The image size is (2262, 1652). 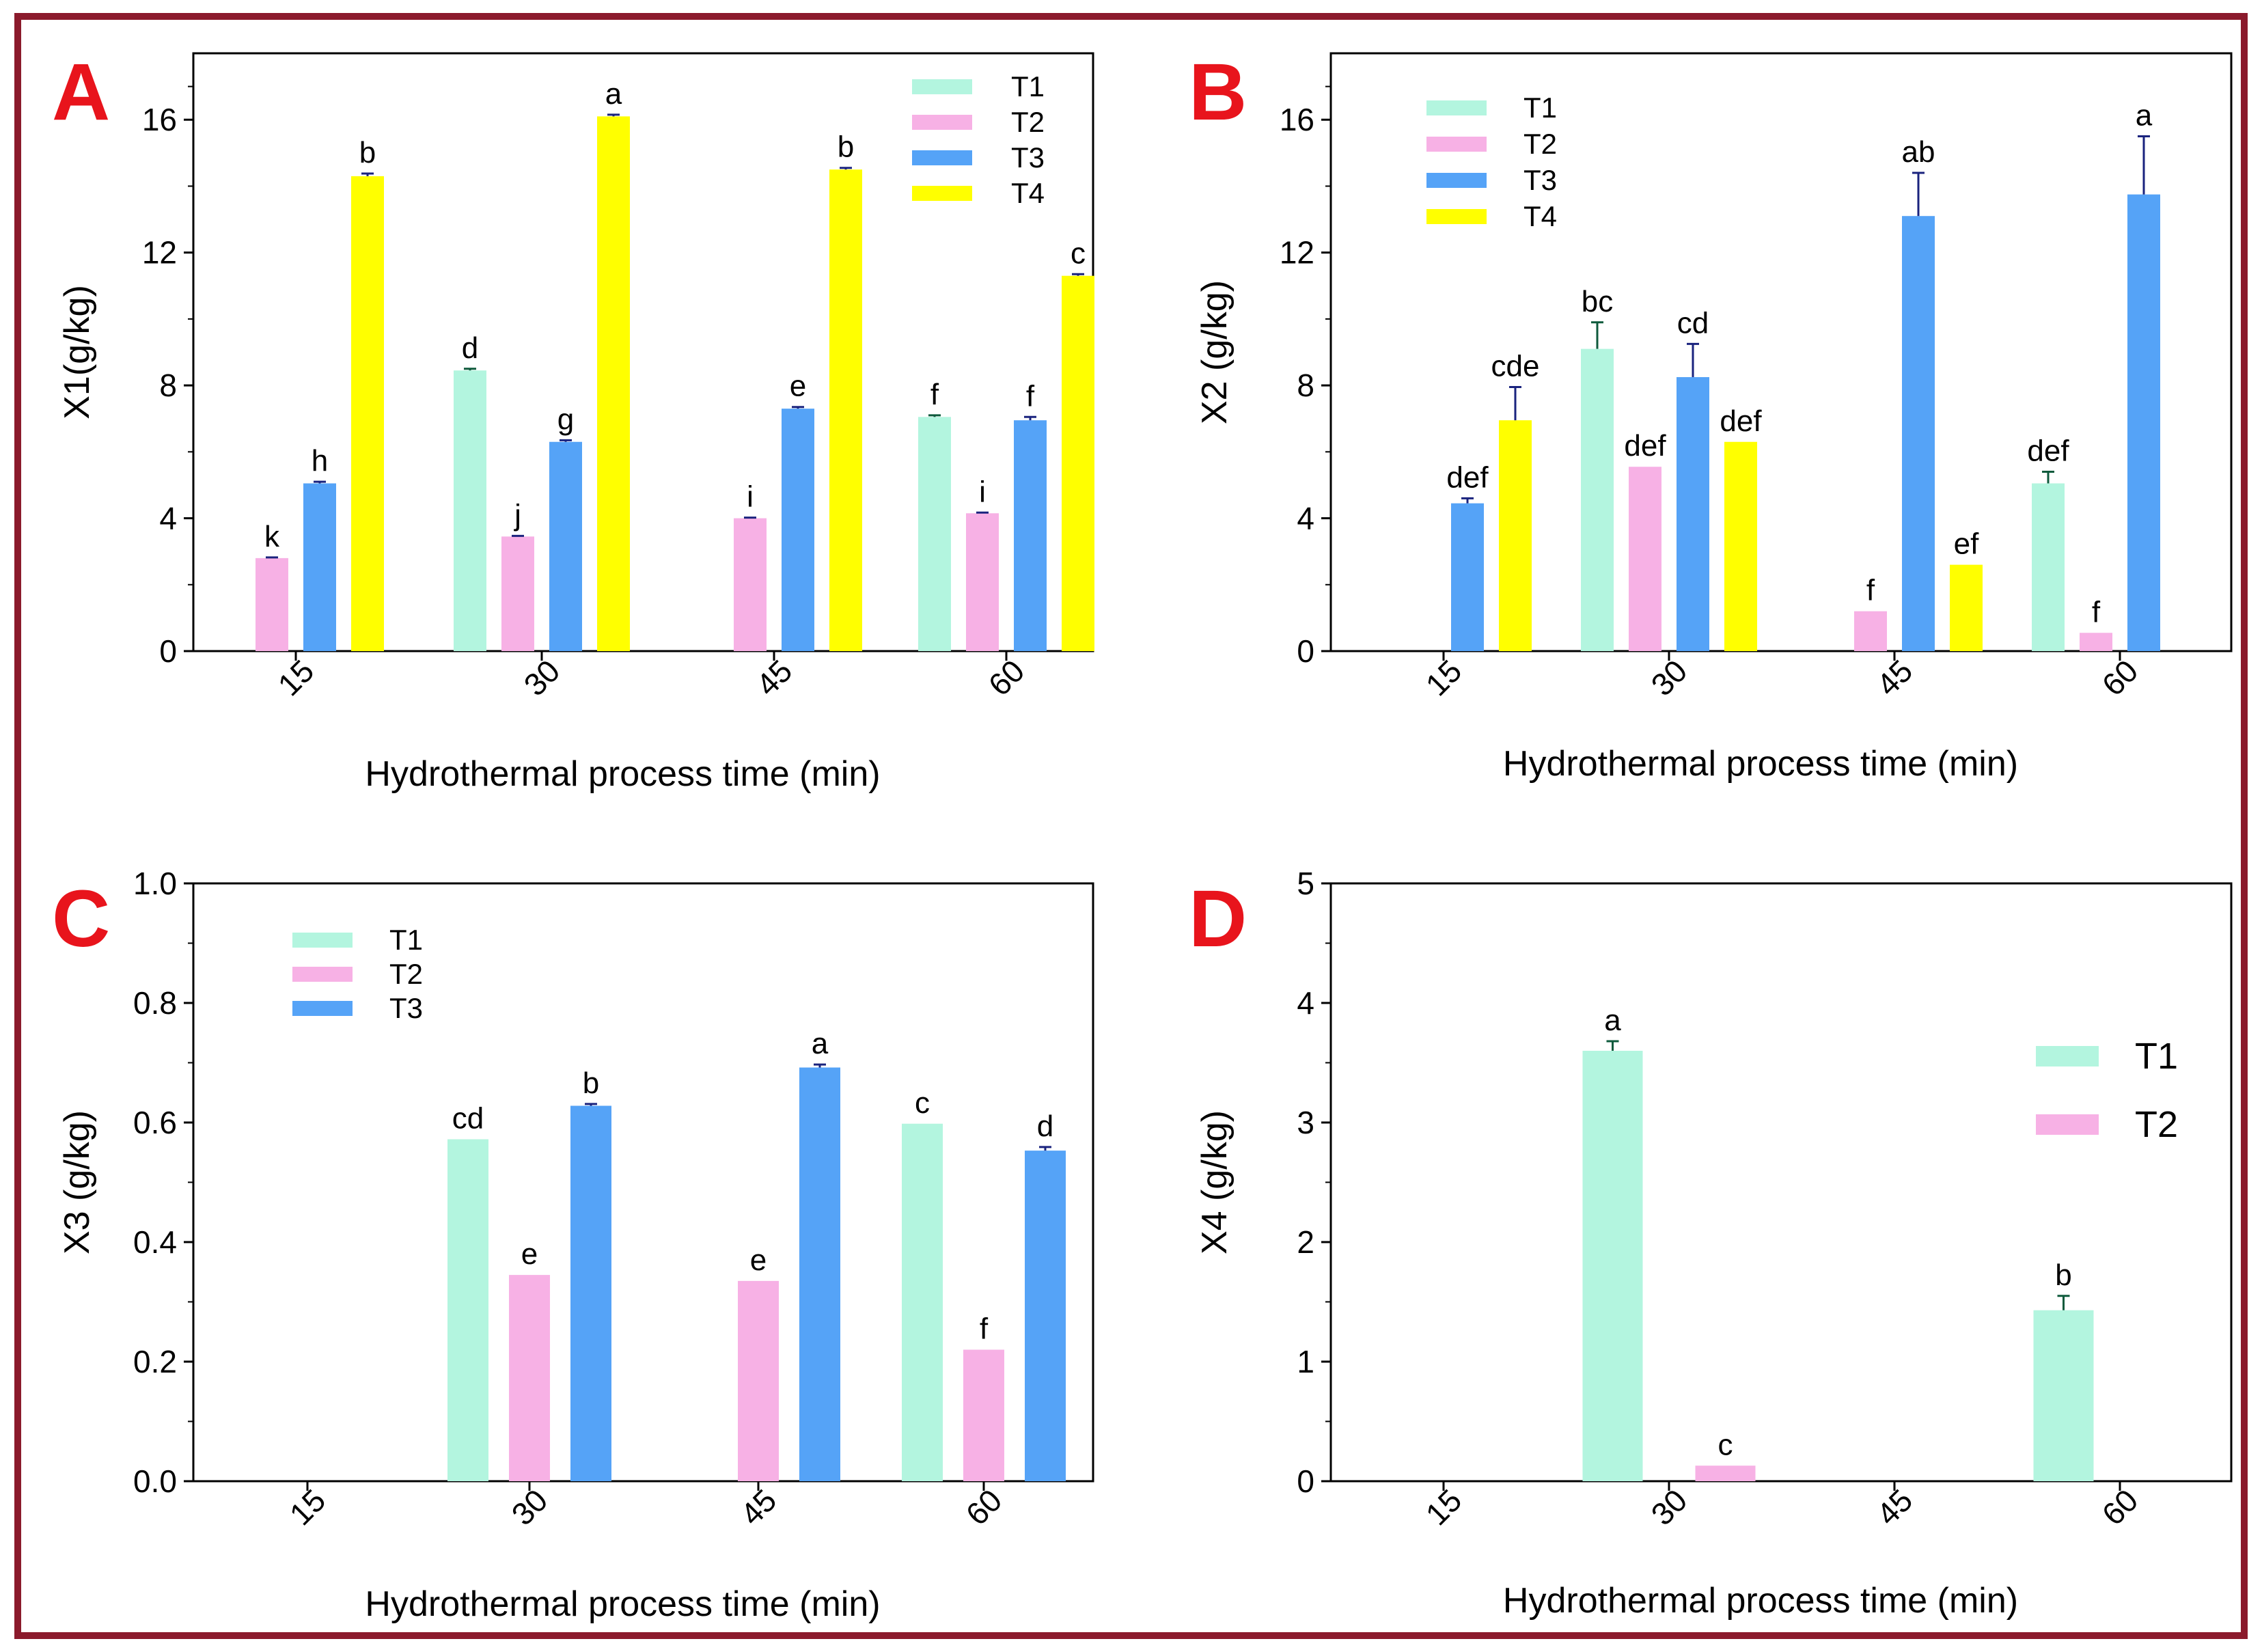 I want to click on y-tick-label: 8, so click(x=1305, y=386).